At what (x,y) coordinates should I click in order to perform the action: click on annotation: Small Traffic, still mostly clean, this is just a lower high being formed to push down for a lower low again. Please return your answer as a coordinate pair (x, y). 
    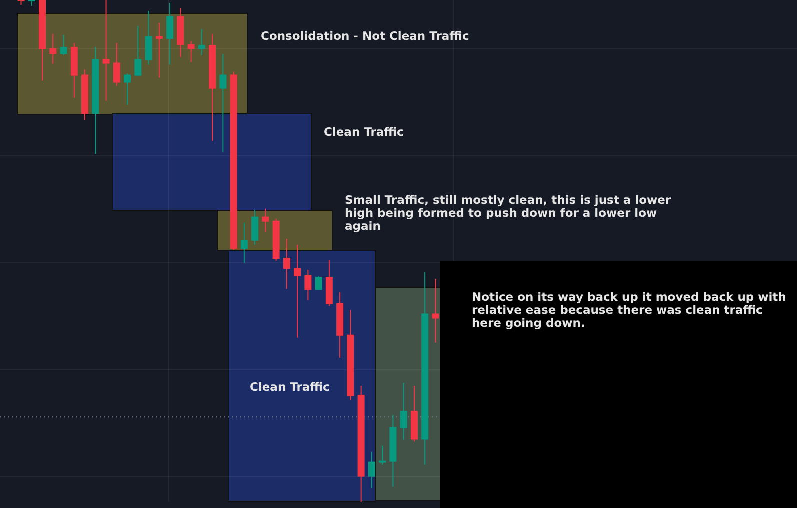
    Looking at the image, I should click on (508, 213).